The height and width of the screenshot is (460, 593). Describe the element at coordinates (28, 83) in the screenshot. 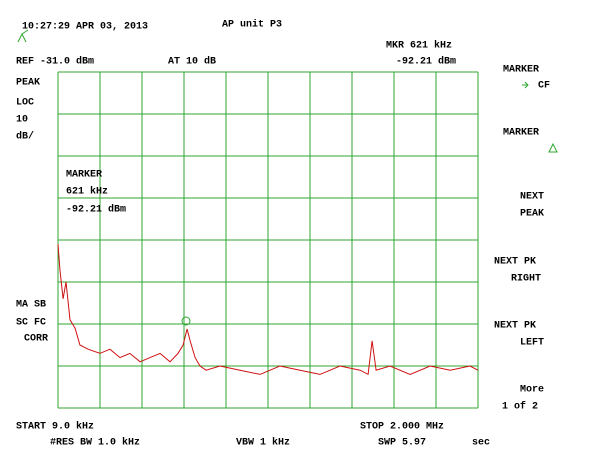

I see `left-label: PEAK` at that location.